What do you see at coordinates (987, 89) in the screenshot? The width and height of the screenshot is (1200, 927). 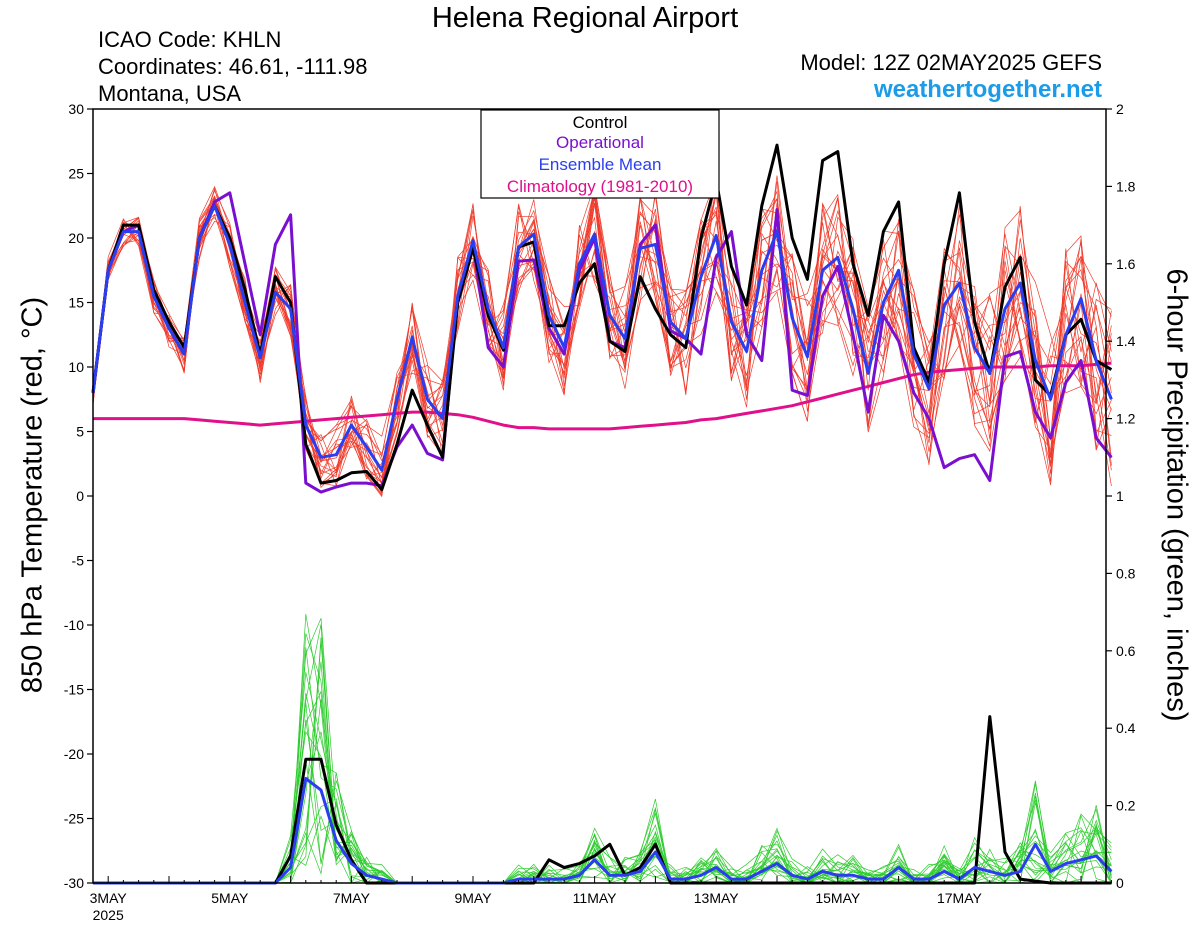 I see `site-link: weathertogether.net` at bounding box center [987, 89].